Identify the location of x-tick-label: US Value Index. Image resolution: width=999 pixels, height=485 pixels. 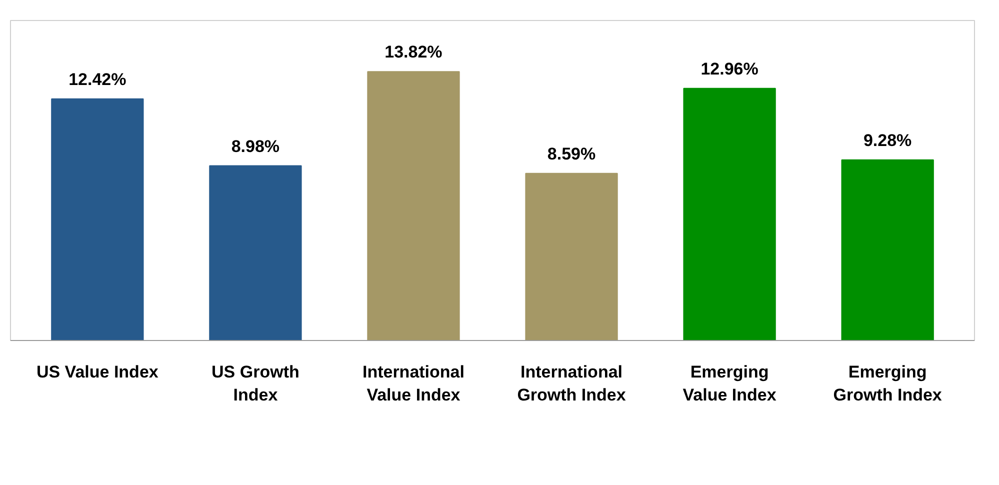
(97, 372).